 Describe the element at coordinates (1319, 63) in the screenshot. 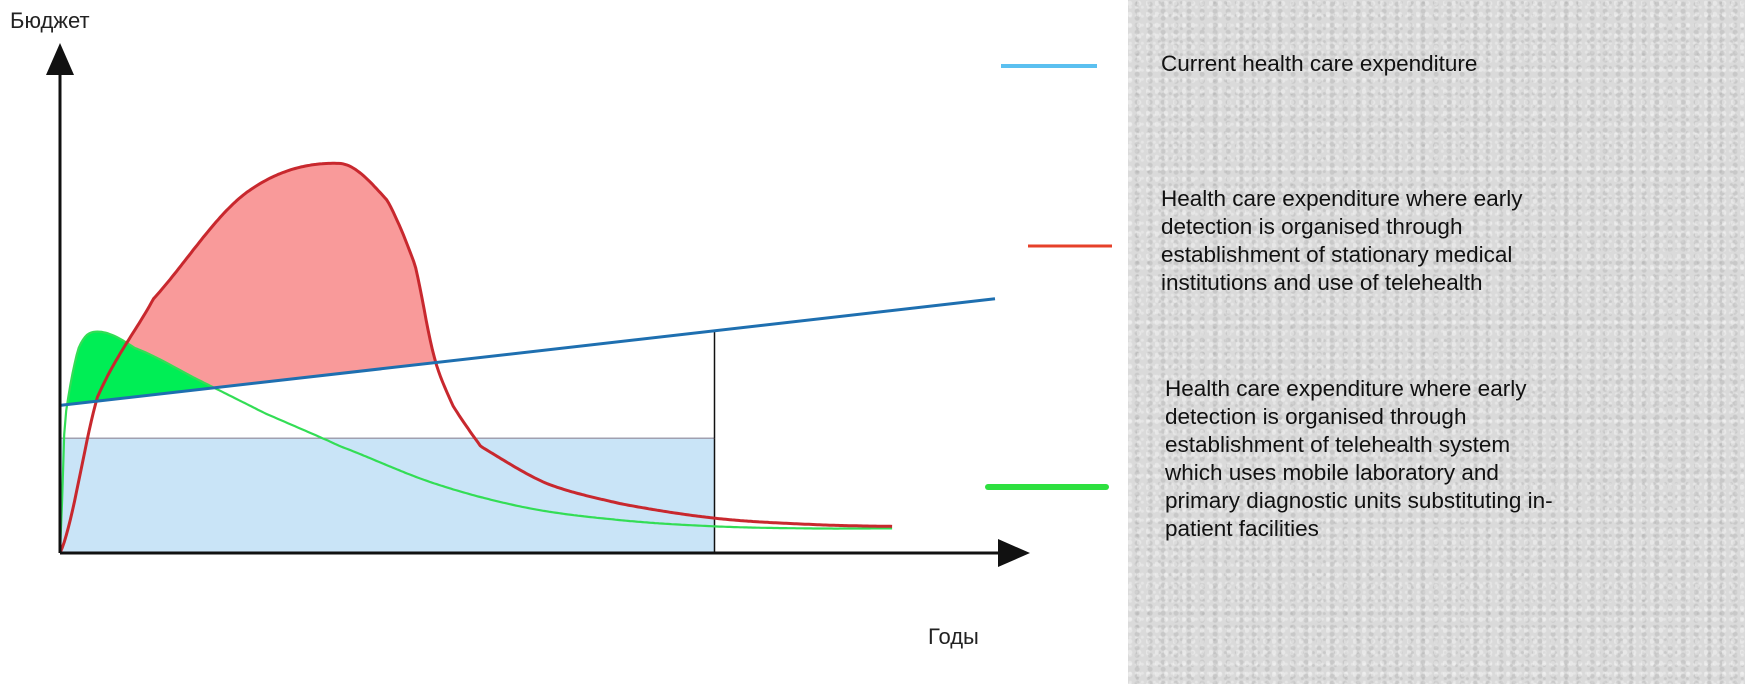

I see `legend-label-current: Current health care expenditure` at that location.